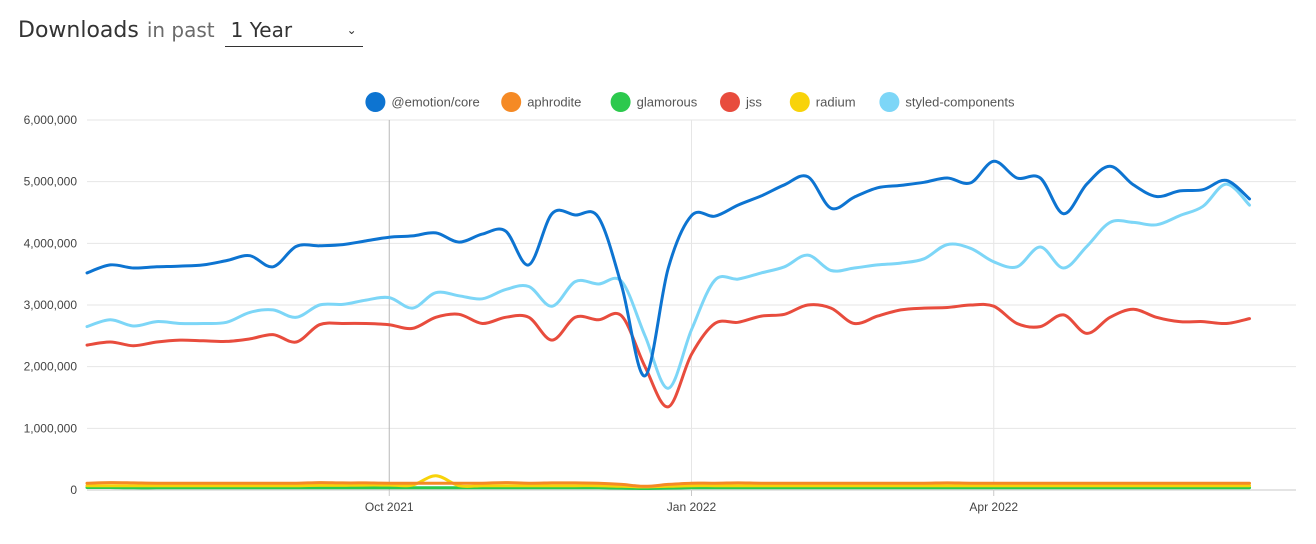 This screenshot has width=1316, height=544. I want to click on page-subtitle: in past, so click(180, 30).